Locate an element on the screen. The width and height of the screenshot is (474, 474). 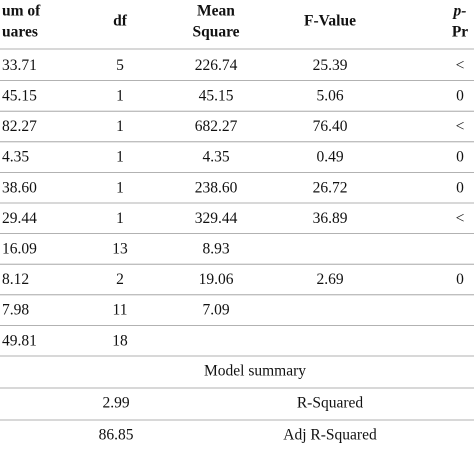
cell: 226.74 is located at coordinates (216, 65).